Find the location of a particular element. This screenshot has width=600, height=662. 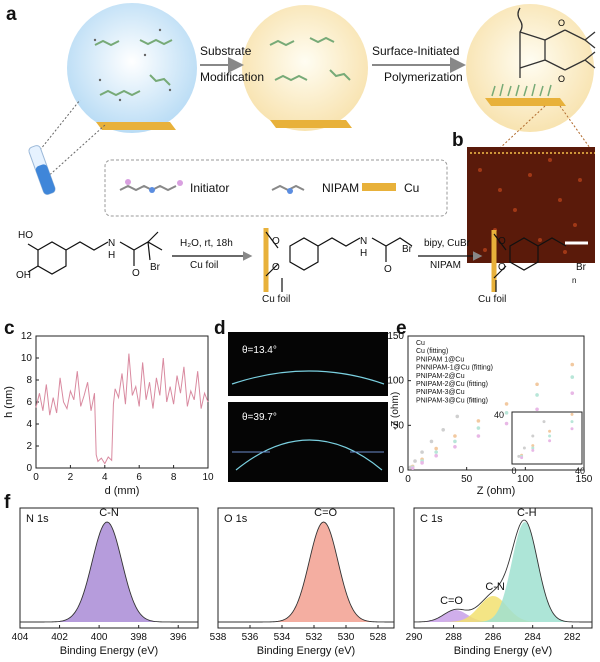

x-tick-label: 282 is located at coordinates (572, 637).